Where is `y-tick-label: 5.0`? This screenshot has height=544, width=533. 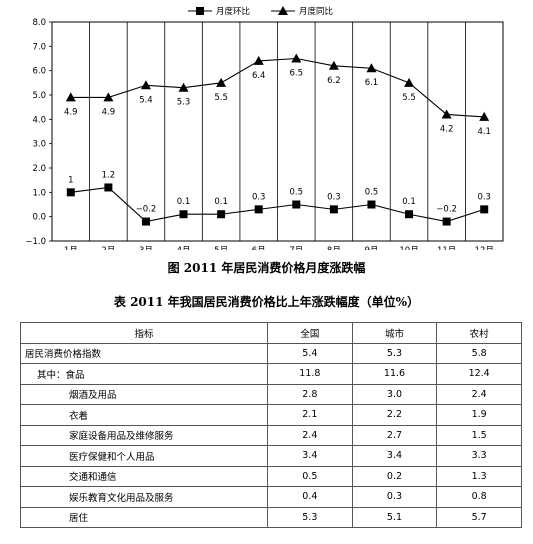 y-tick-label: 5.0 is located at coordinates (39, 96).